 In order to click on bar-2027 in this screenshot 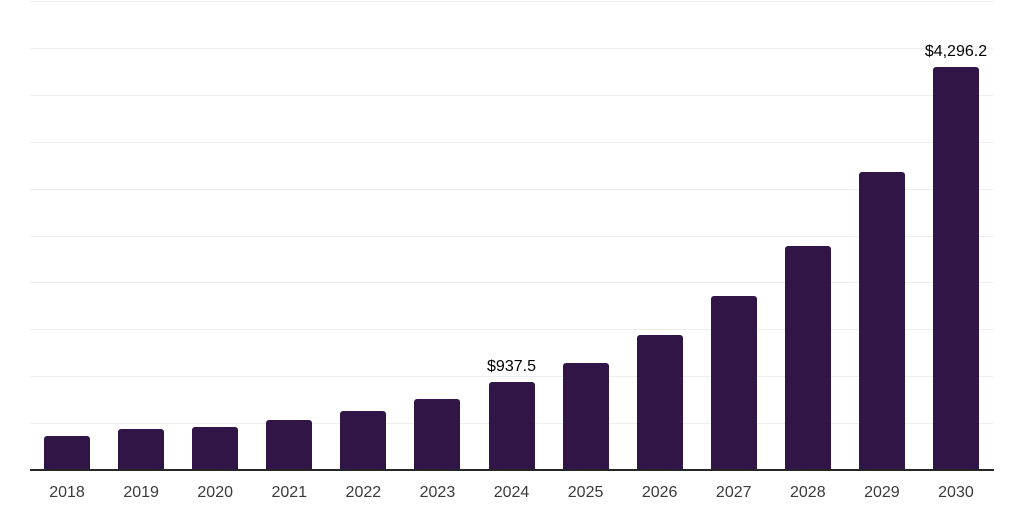, I will do `click(733, 383)`.